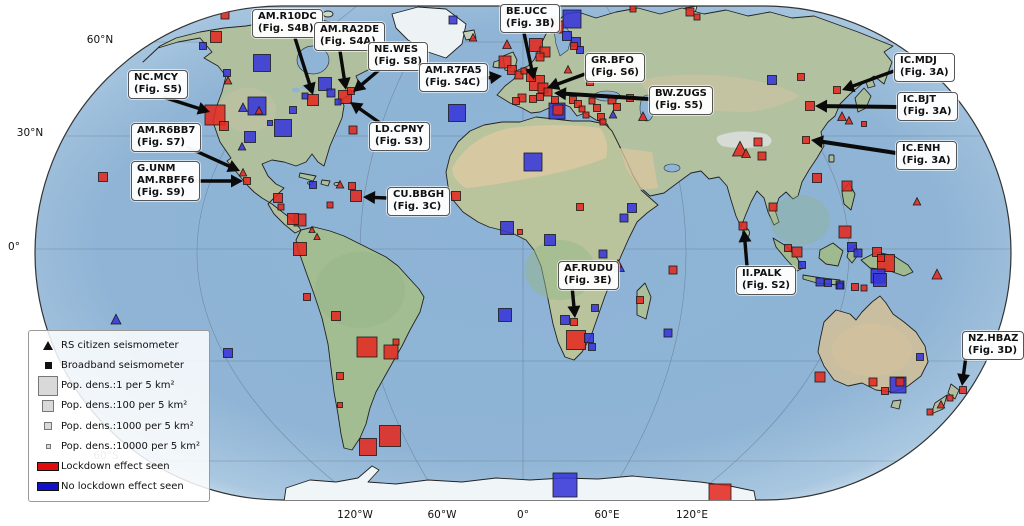 This screenshot has width=1024, height=526. What do you see at coordinates (30, 133) in the screenshot?
I see `axis-label-30degN: 30°N` at bounding box center [30, 133].